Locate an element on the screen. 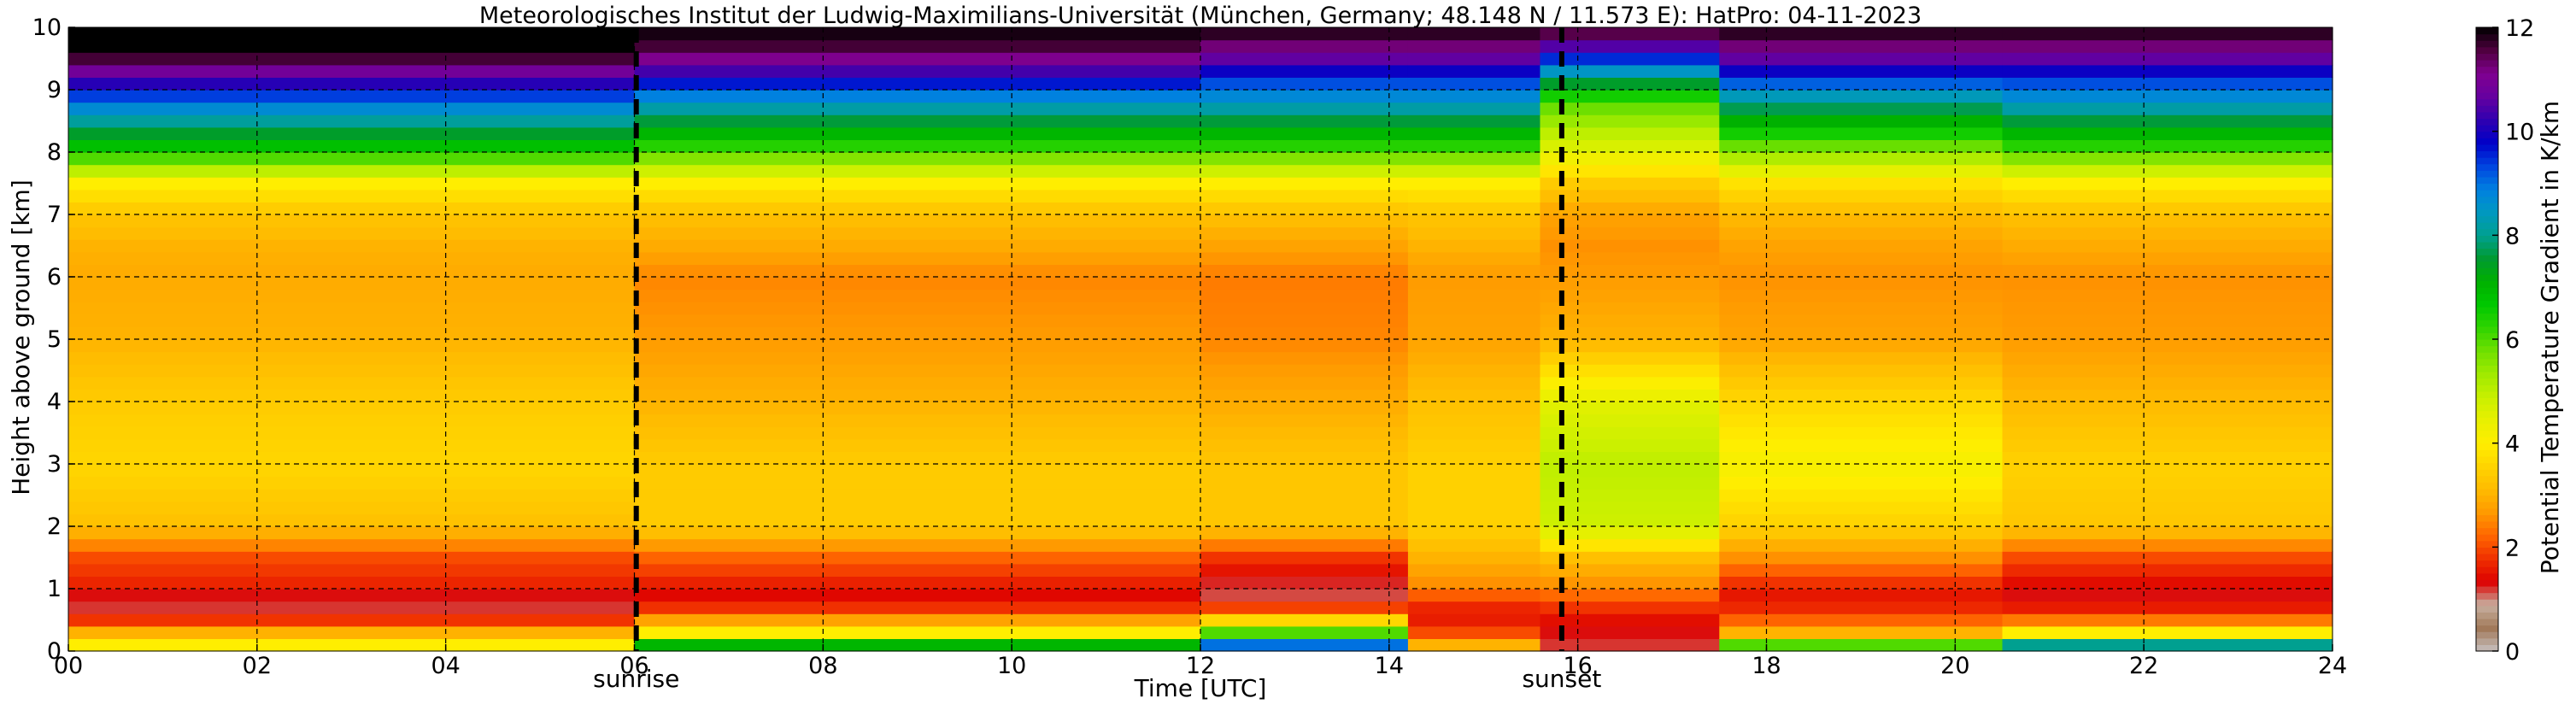 The width and height of the screenshot is (2576, 704). colorbar-tick-label: 10 is located at coordinates (2519, 133).